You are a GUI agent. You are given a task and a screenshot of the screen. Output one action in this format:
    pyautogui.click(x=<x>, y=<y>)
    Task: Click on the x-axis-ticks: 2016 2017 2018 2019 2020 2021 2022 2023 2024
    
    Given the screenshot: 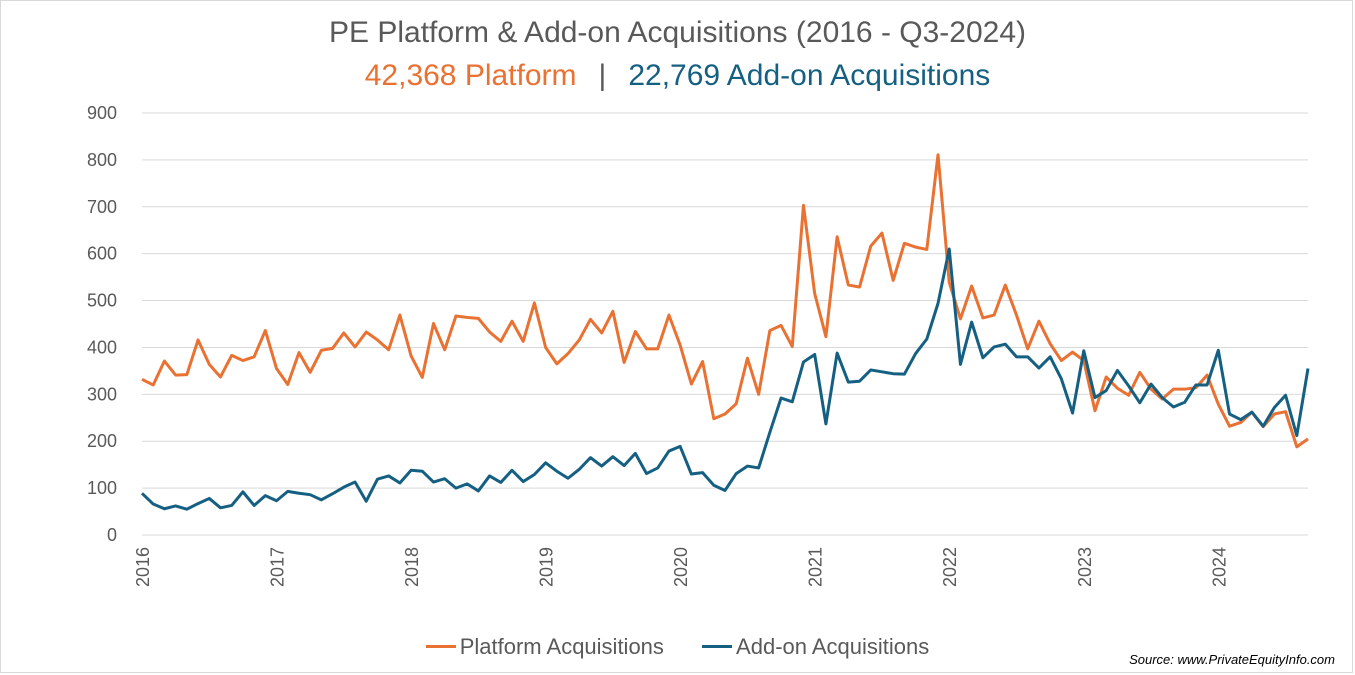 What is the action you would take?
    pyautogui.click(x=681, y=567)
    